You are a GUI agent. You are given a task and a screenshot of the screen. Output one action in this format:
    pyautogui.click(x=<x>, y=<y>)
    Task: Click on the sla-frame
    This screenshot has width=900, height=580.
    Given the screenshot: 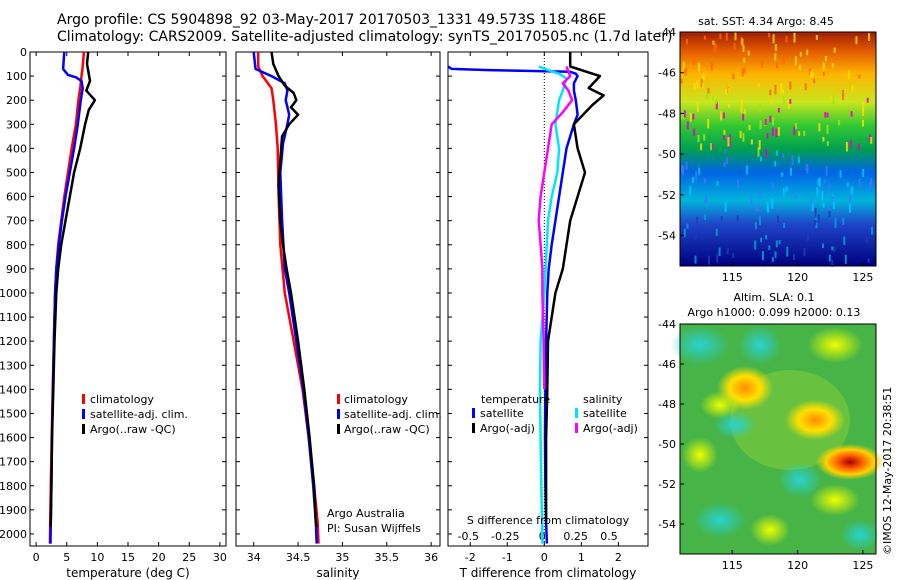 What is the action you would take?
    pyautogui.click(x=778, y=439)
    